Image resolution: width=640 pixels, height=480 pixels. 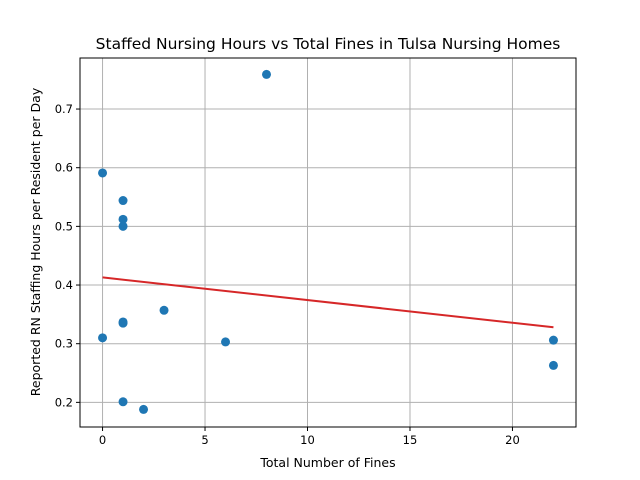 I want to click on y-tick-label: 0.2, so click(x=64, y=402).